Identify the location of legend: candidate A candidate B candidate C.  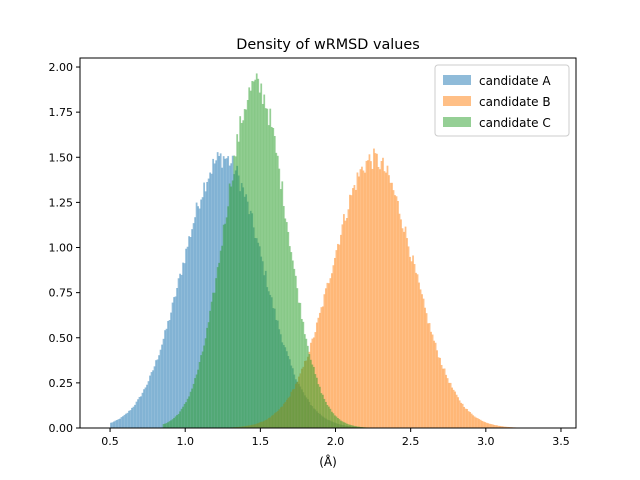
(502, 100).